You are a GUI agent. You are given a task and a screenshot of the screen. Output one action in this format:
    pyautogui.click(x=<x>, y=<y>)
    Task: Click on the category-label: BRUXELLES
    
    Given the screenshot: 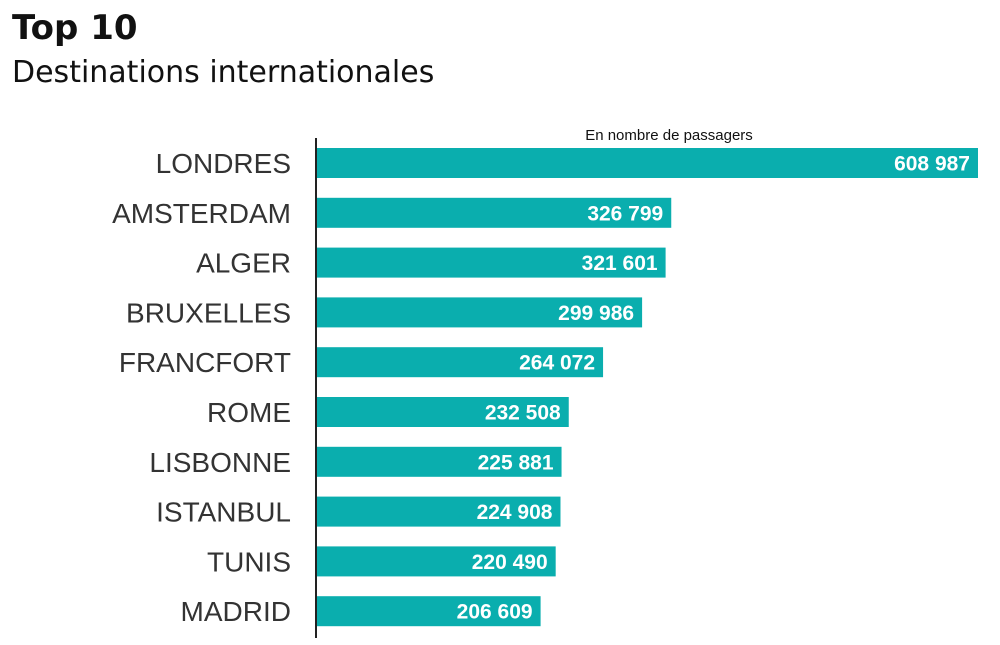 What is the action you would take?
    pyautogui.click(x=208, y=312)
    